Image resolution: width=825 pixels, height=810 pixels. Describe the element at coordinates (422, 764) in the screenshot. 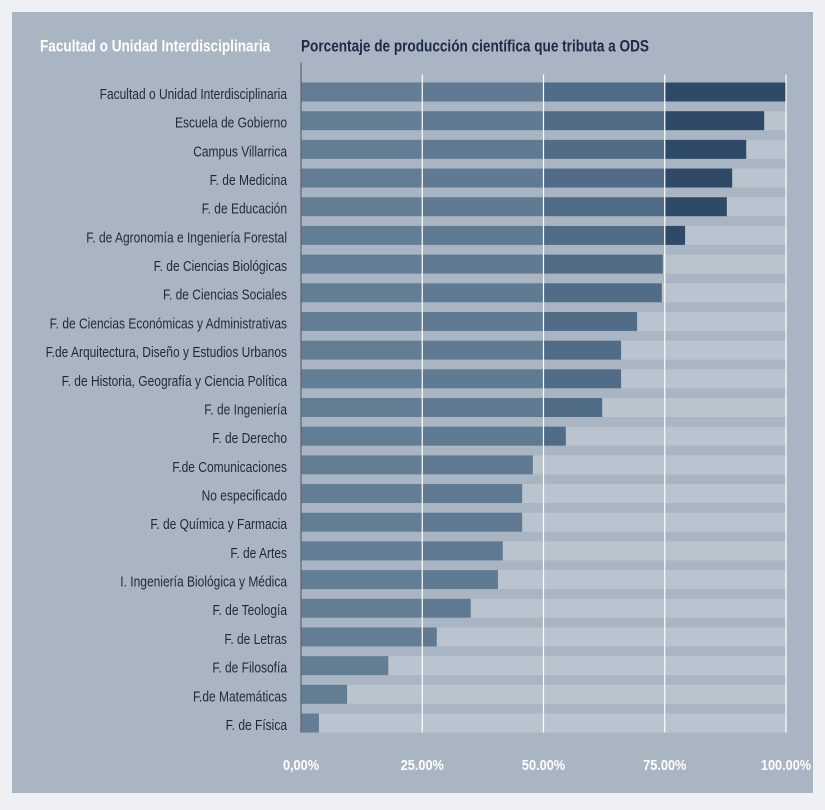

I see `x-tick-label: 25.00%` at that location.